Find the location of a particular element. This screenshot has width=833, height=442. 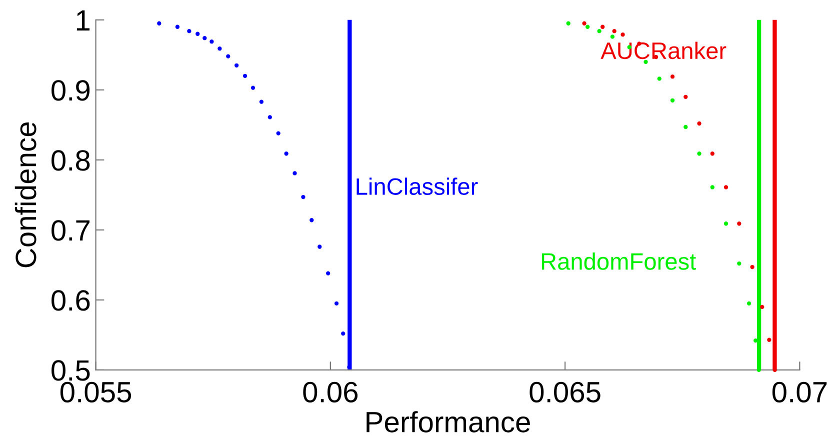

x-axis-title: Performance is located at coordinates (448, 421).